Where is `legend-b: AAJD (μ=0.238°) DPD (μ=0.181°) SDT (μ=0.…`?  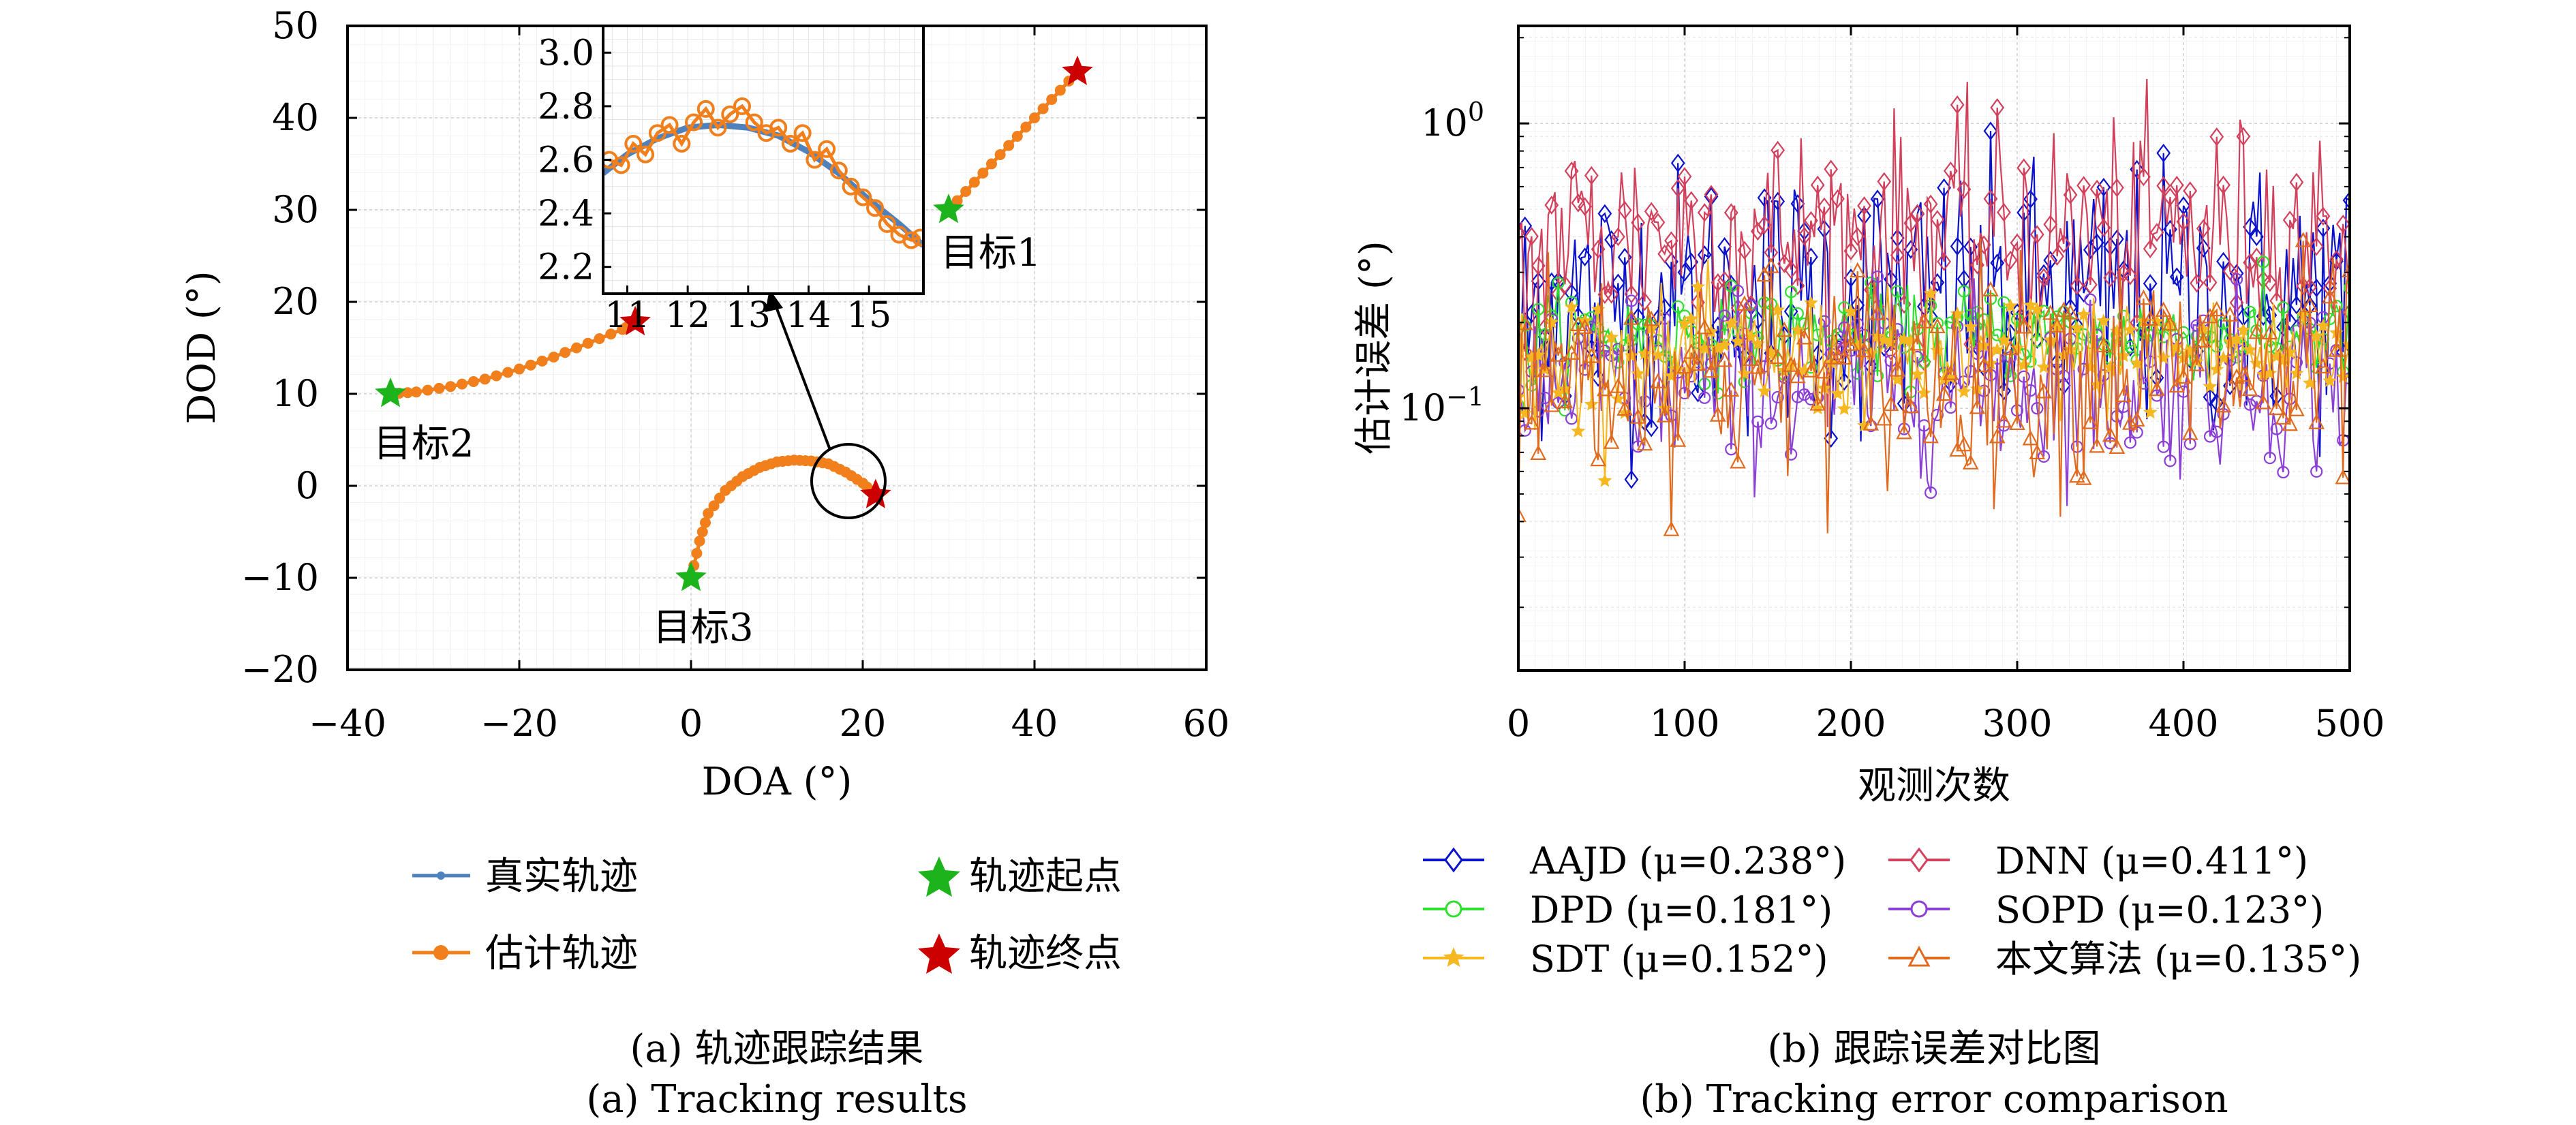
legend-b: AAJD (μ=0.238°) DPD (μ=0.181°) SDT (μ=0.… is located at coordinates (1892, 910).